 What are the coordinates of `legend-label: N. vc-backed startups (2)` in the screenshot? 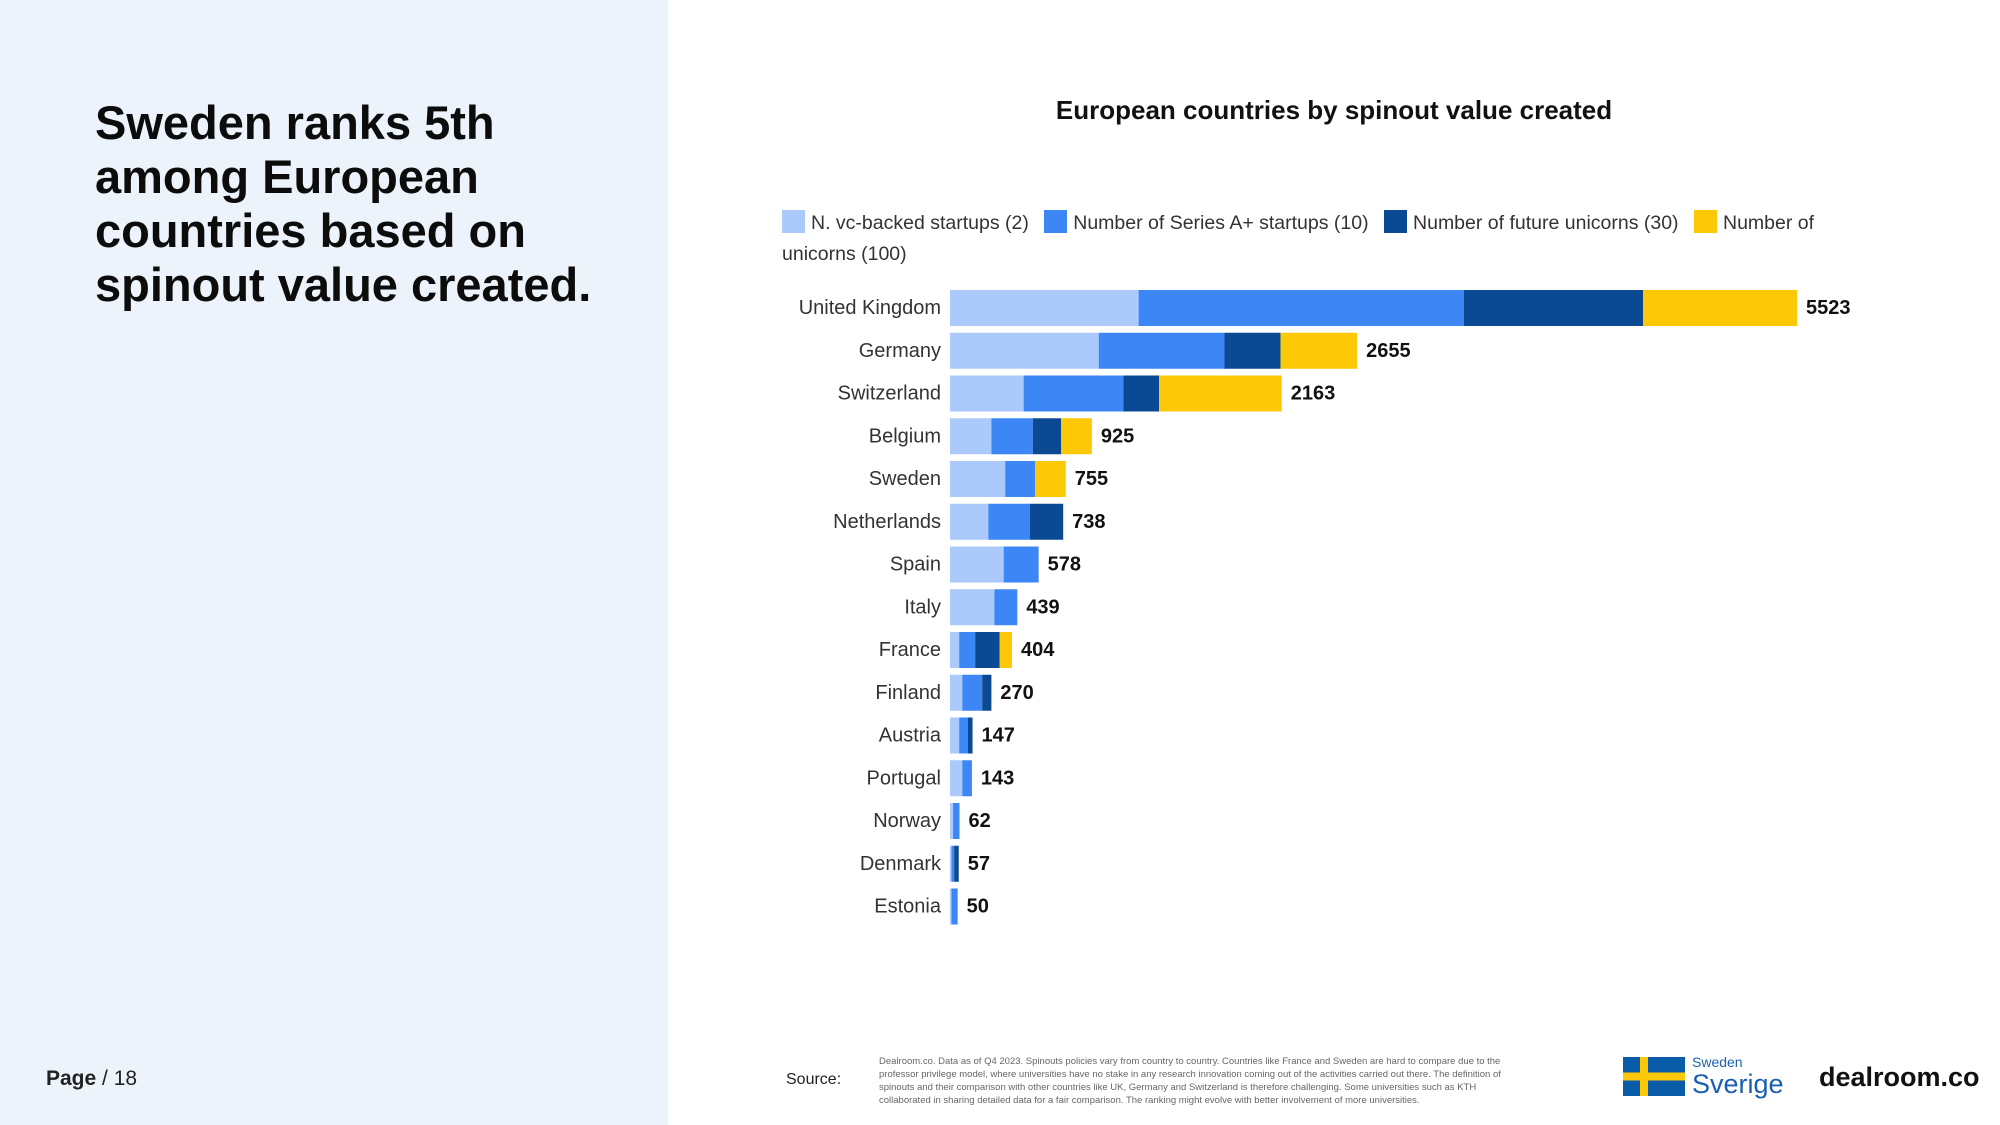 It's located at (920, 223).